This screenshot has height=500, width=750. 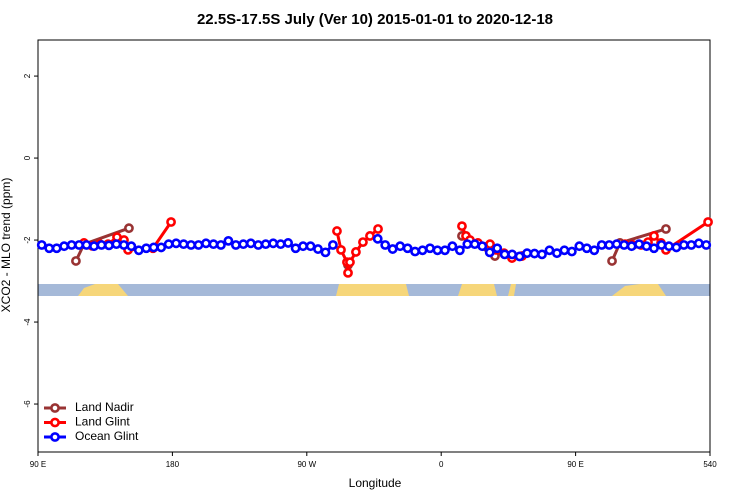 What do you see at coordinates (27, 157) in the screenshot?
I see `y-tick-label: 0` at bounding box center [27, 157].